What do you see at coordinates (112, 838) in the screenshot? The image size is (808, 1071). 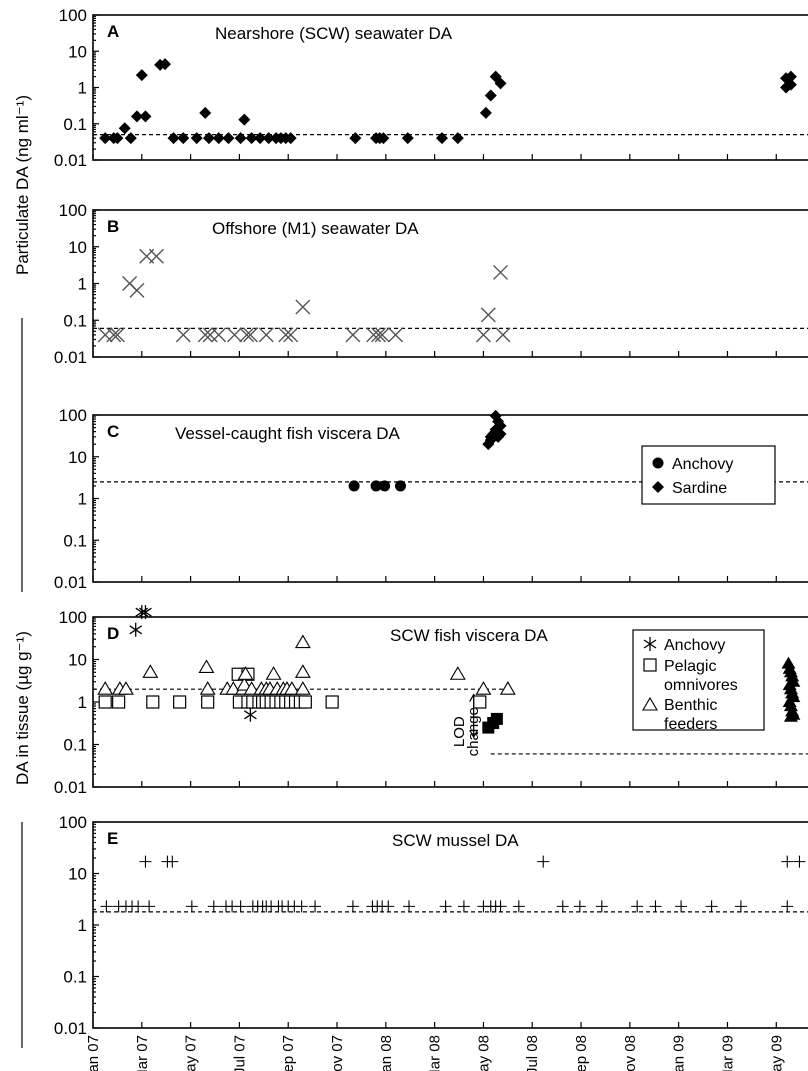 I see `panel-letter: E` at bounding box center [112, 838].